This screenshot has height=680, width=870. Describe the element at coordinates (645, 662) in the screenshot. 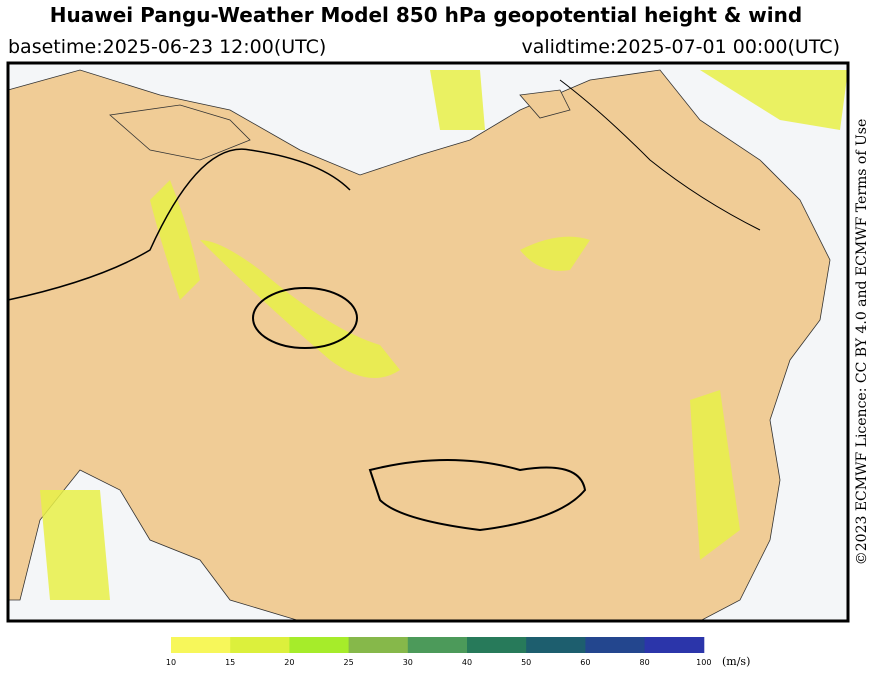

I see `colorbar-tick-label: 80` at that location.